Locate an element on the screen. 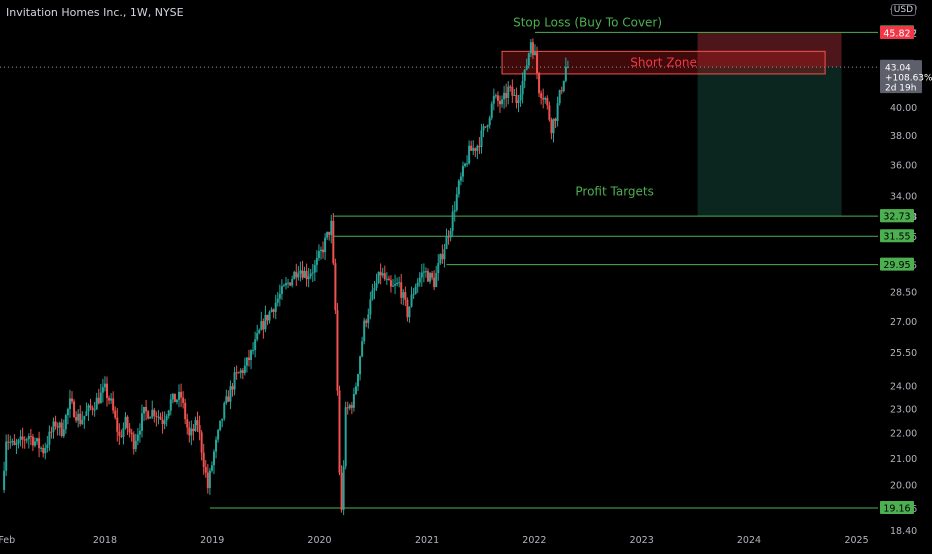  x-tick-label: Feb is located at coordinates (7, 540).